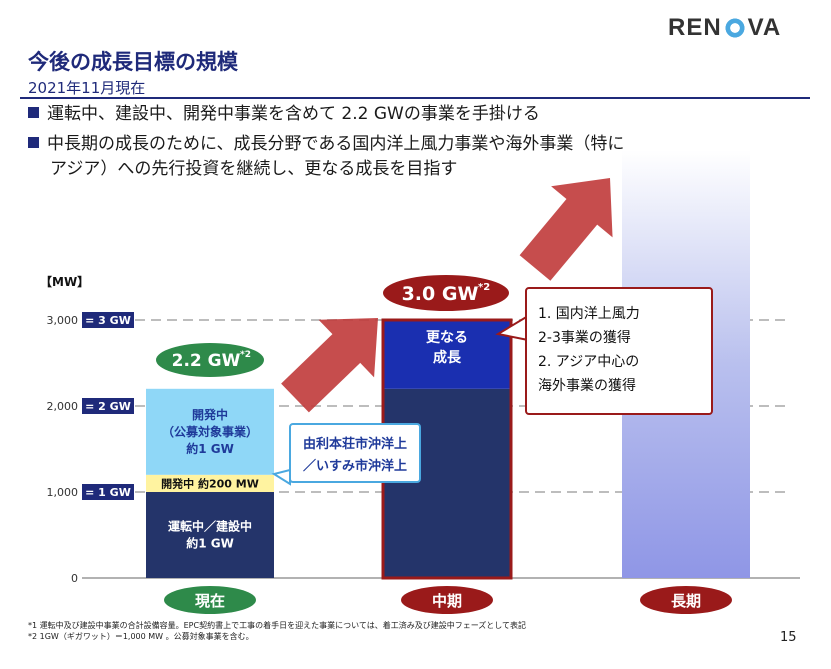 This screenshot has width=831, height=669. I want to click on page-title: 今後の成長目標の規模, so click(133, 62).